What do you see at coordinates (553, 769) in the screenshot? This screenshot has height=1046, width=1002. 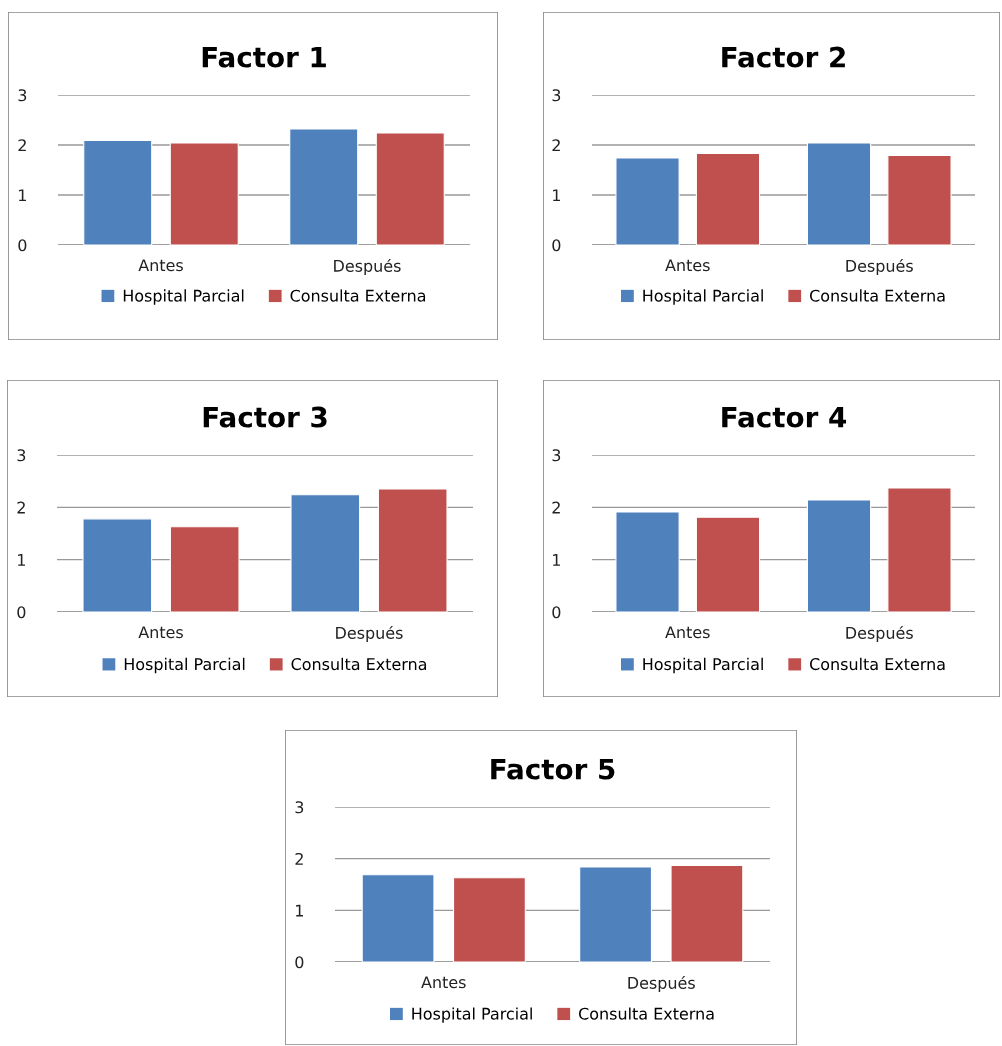 I see `chart-title: Factor 5` at bounding box center [553, 769].